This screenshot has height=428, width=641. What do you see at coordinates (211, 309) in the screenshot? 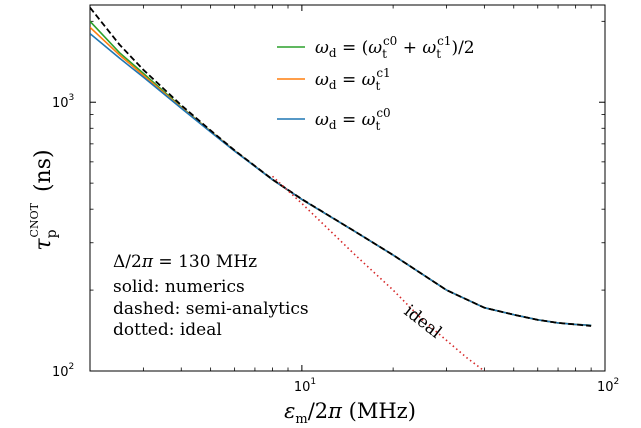
I see `annotation-dashed: dashed: semi-analytics` at bounding box center [211, 309].